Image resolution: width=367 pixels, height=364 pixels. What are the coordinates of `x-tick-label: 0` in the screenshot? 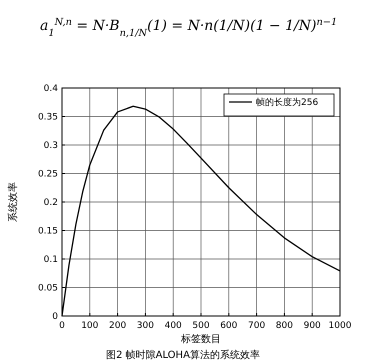 It's located at (62, 326).